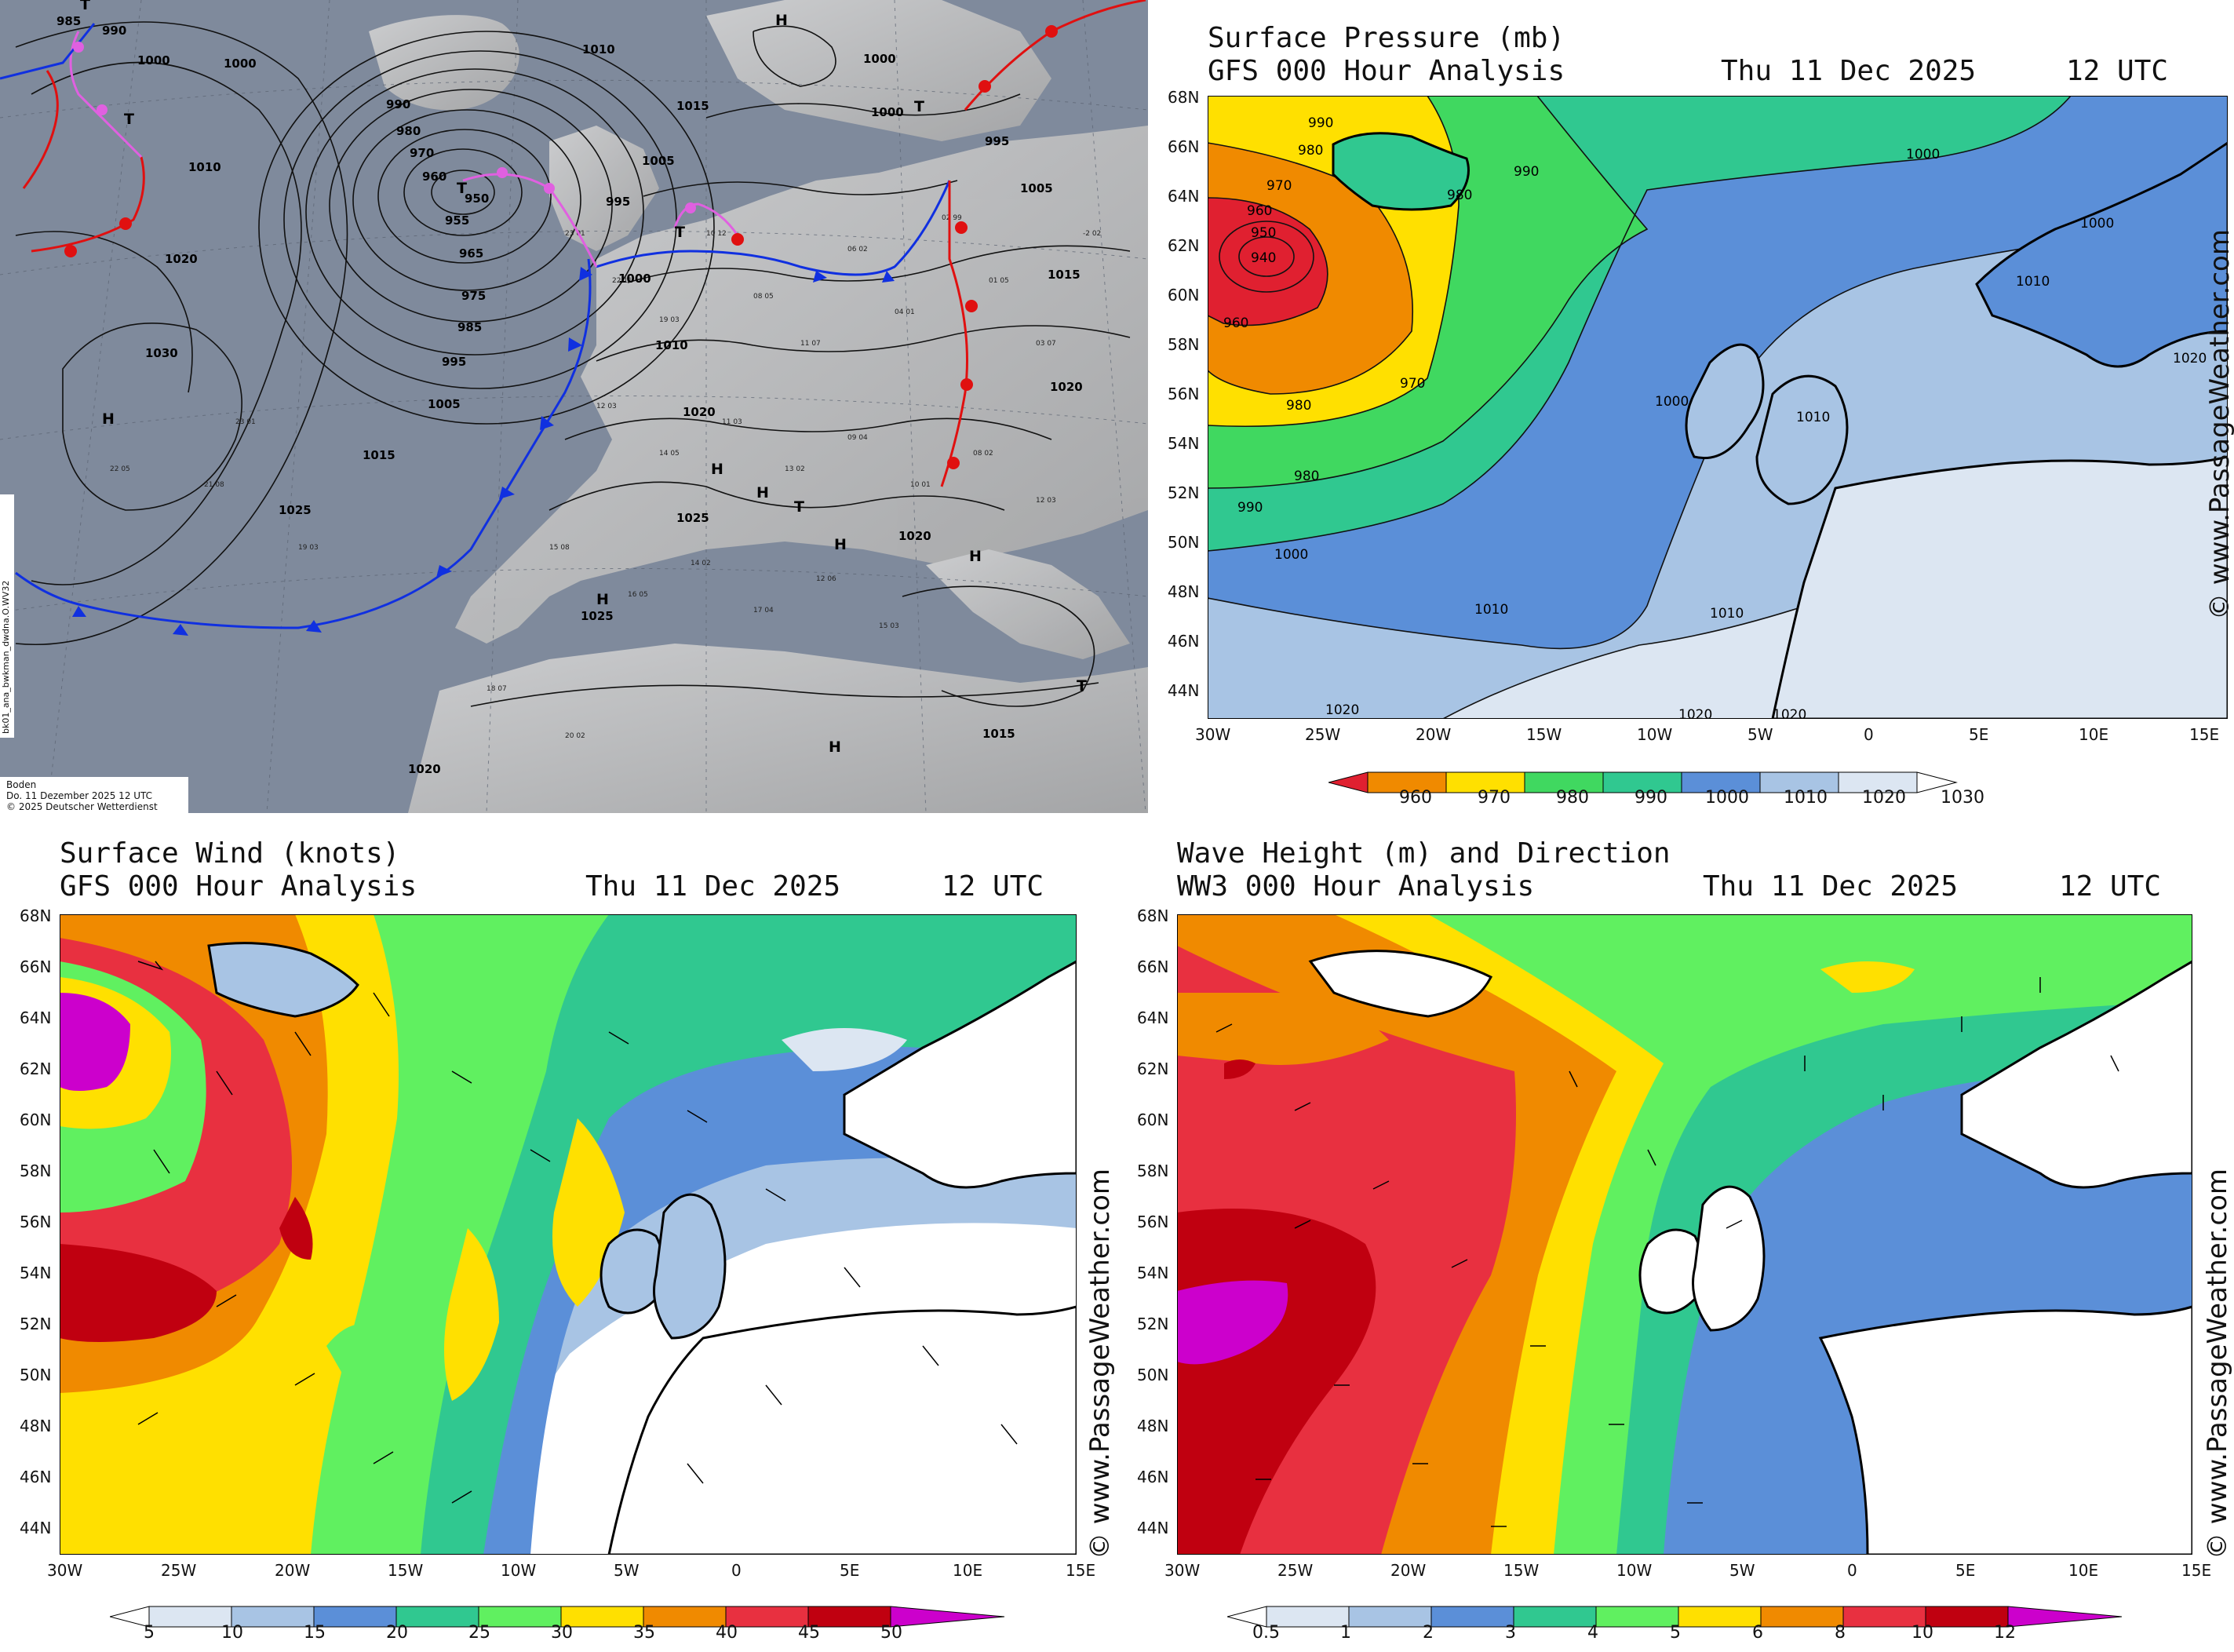 This screenshot has height=1652, width=2234. Describe the element at coordinates (469, 327) in the screenshot. I see `svg-text: 985` at that location.